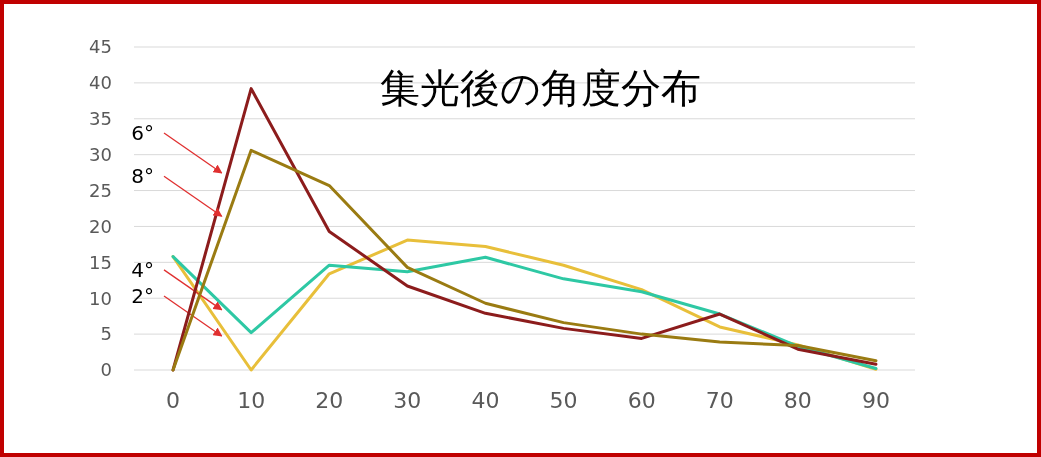 The height and width of the screenshot is (457, 1041). What do you see at coordinates (329, 400) in the screenshot?
I see `x-tick-label: 20` at bounding box center [329, 400].